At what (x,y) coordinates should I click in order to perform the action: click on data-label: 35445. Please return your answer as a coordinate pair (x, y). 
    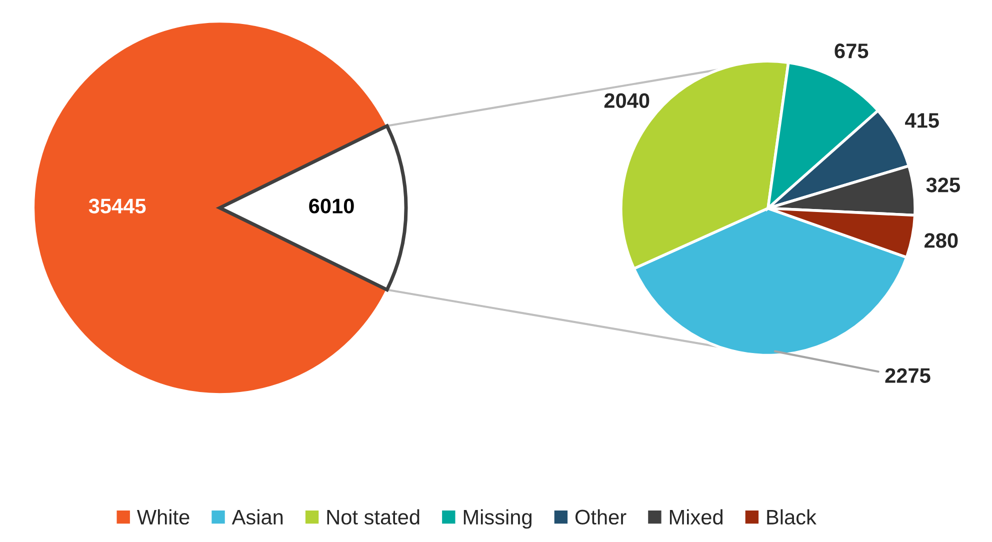
    Looking at the image, I should click on (117, 206).